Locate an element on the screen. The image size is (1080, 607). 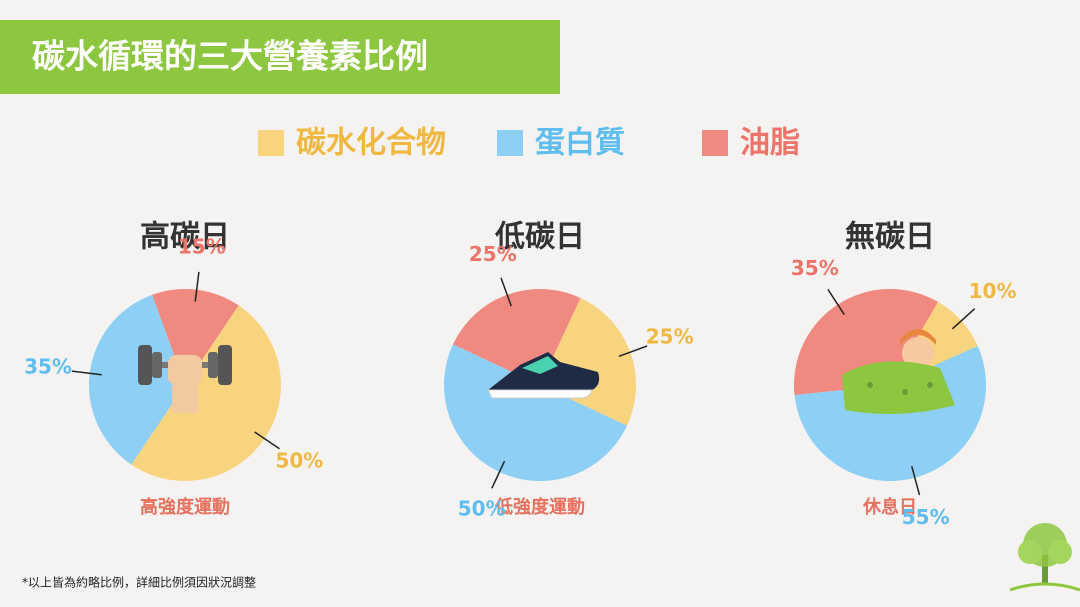
logo is located at coordinates (1044, 557).